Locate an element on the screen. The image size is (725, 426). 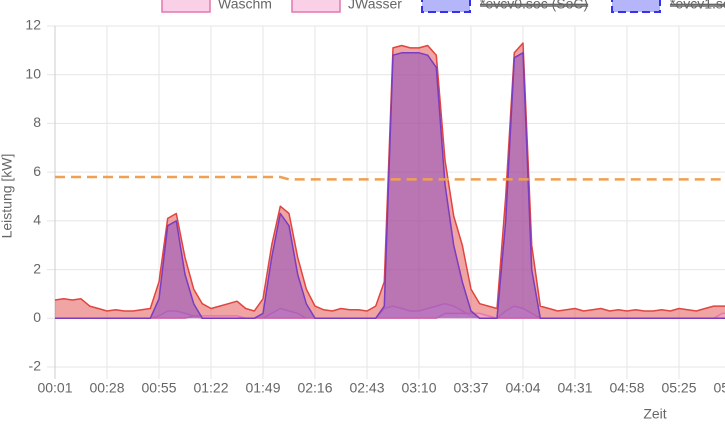
x-tick-label: 00:55 is located at coordinates (158, 388).